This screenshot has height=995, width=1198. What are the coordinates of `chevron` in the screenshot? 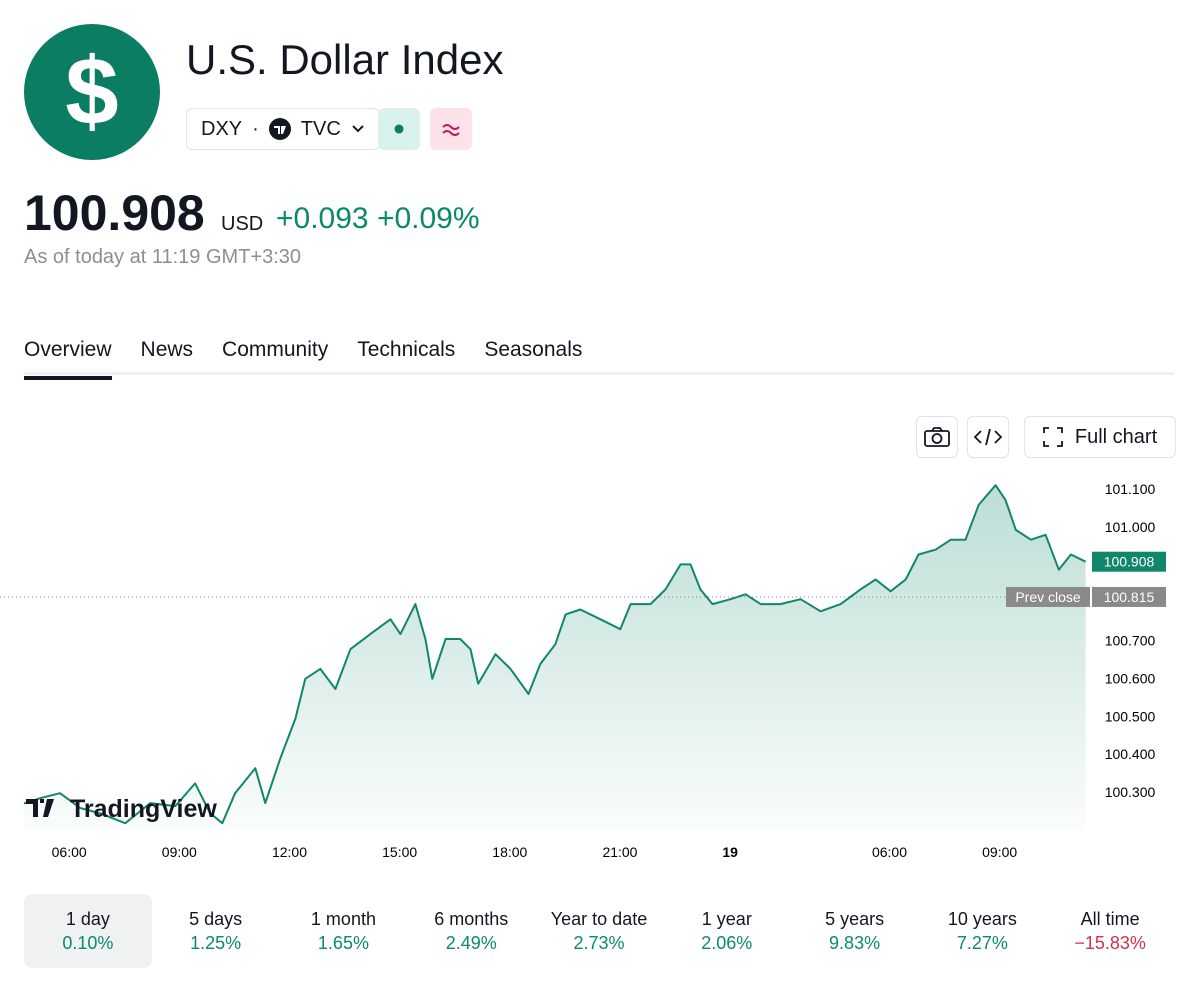 It's located at (358, 129).